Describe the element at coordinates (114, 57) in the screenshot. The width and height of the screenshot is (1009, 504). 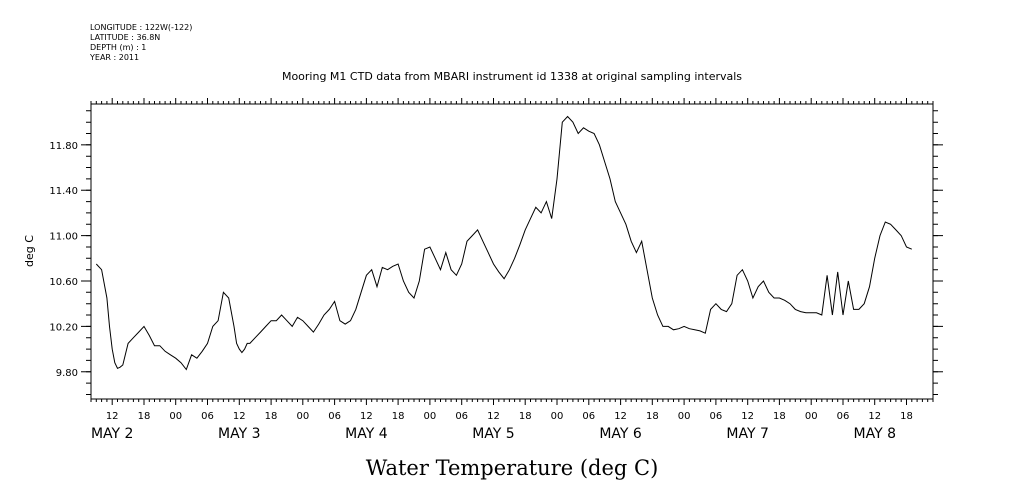
I see `meta-year: YEAR : 2011` at that location.